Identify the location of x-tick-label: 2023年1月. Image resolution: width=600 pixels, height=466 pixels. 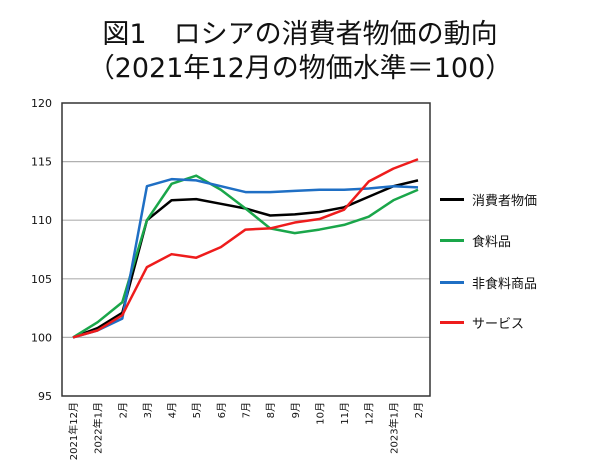
(393, 428).